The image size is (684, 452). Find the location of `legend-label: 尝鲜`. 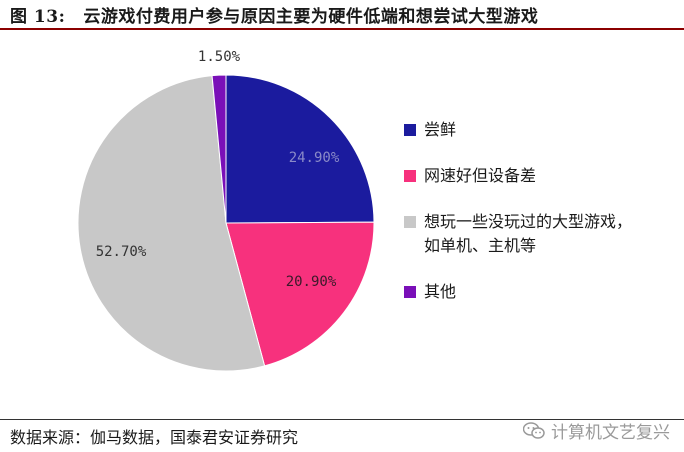

legend-label: 尝鲜 is located at coordinates (440, 129).